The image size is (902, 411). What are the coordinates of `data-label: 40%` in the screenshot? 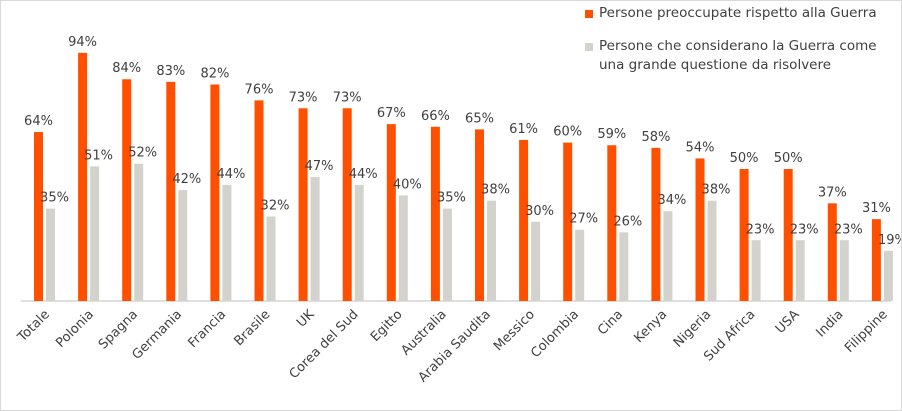 It's located at (407, 184).